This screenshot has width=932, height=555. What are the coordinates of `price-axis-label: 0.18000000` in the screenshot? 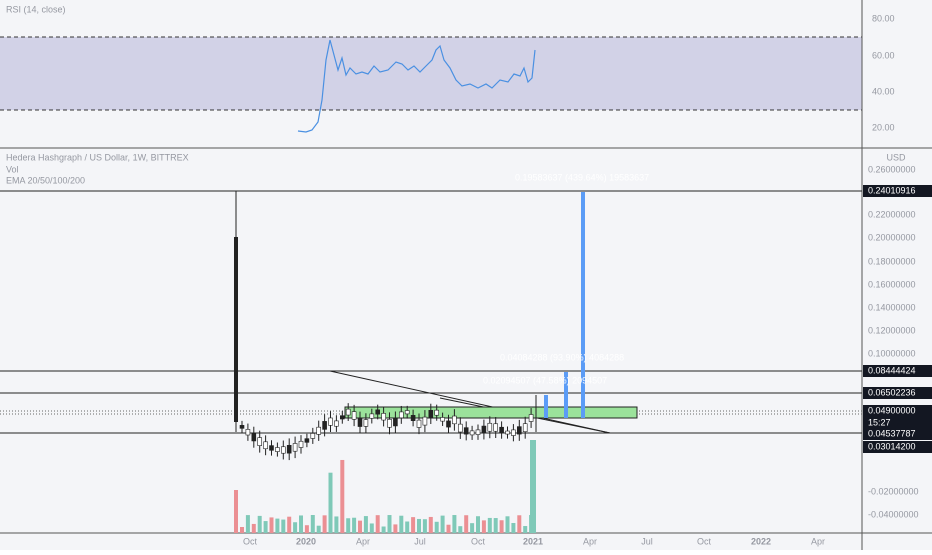 It's located at (892, 261).